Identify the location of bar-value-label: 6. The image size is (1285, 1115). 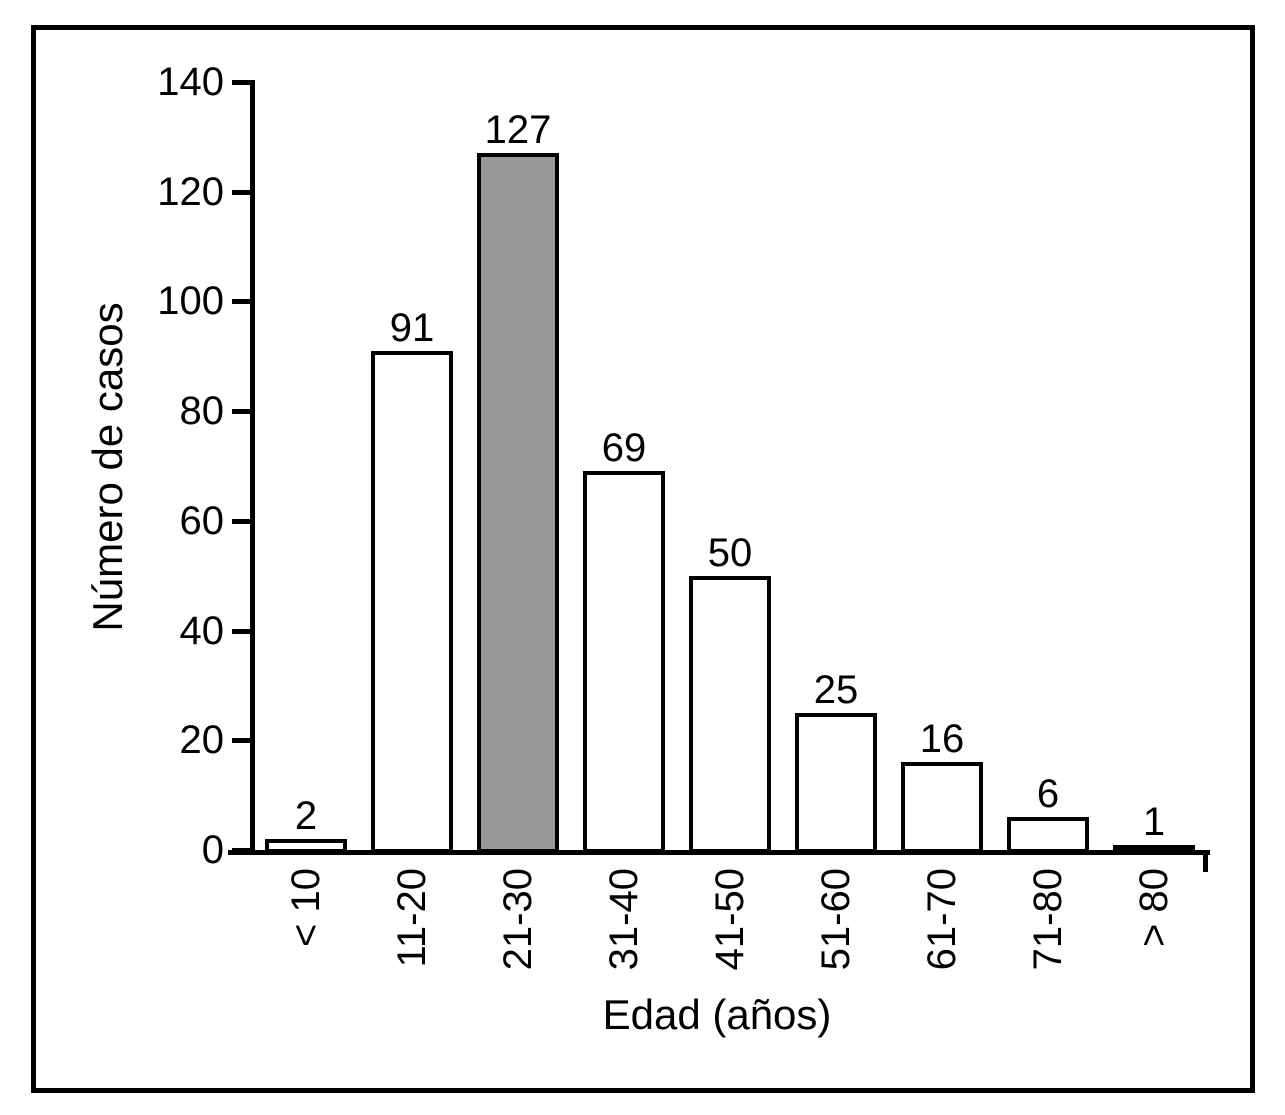
(1048, 794).